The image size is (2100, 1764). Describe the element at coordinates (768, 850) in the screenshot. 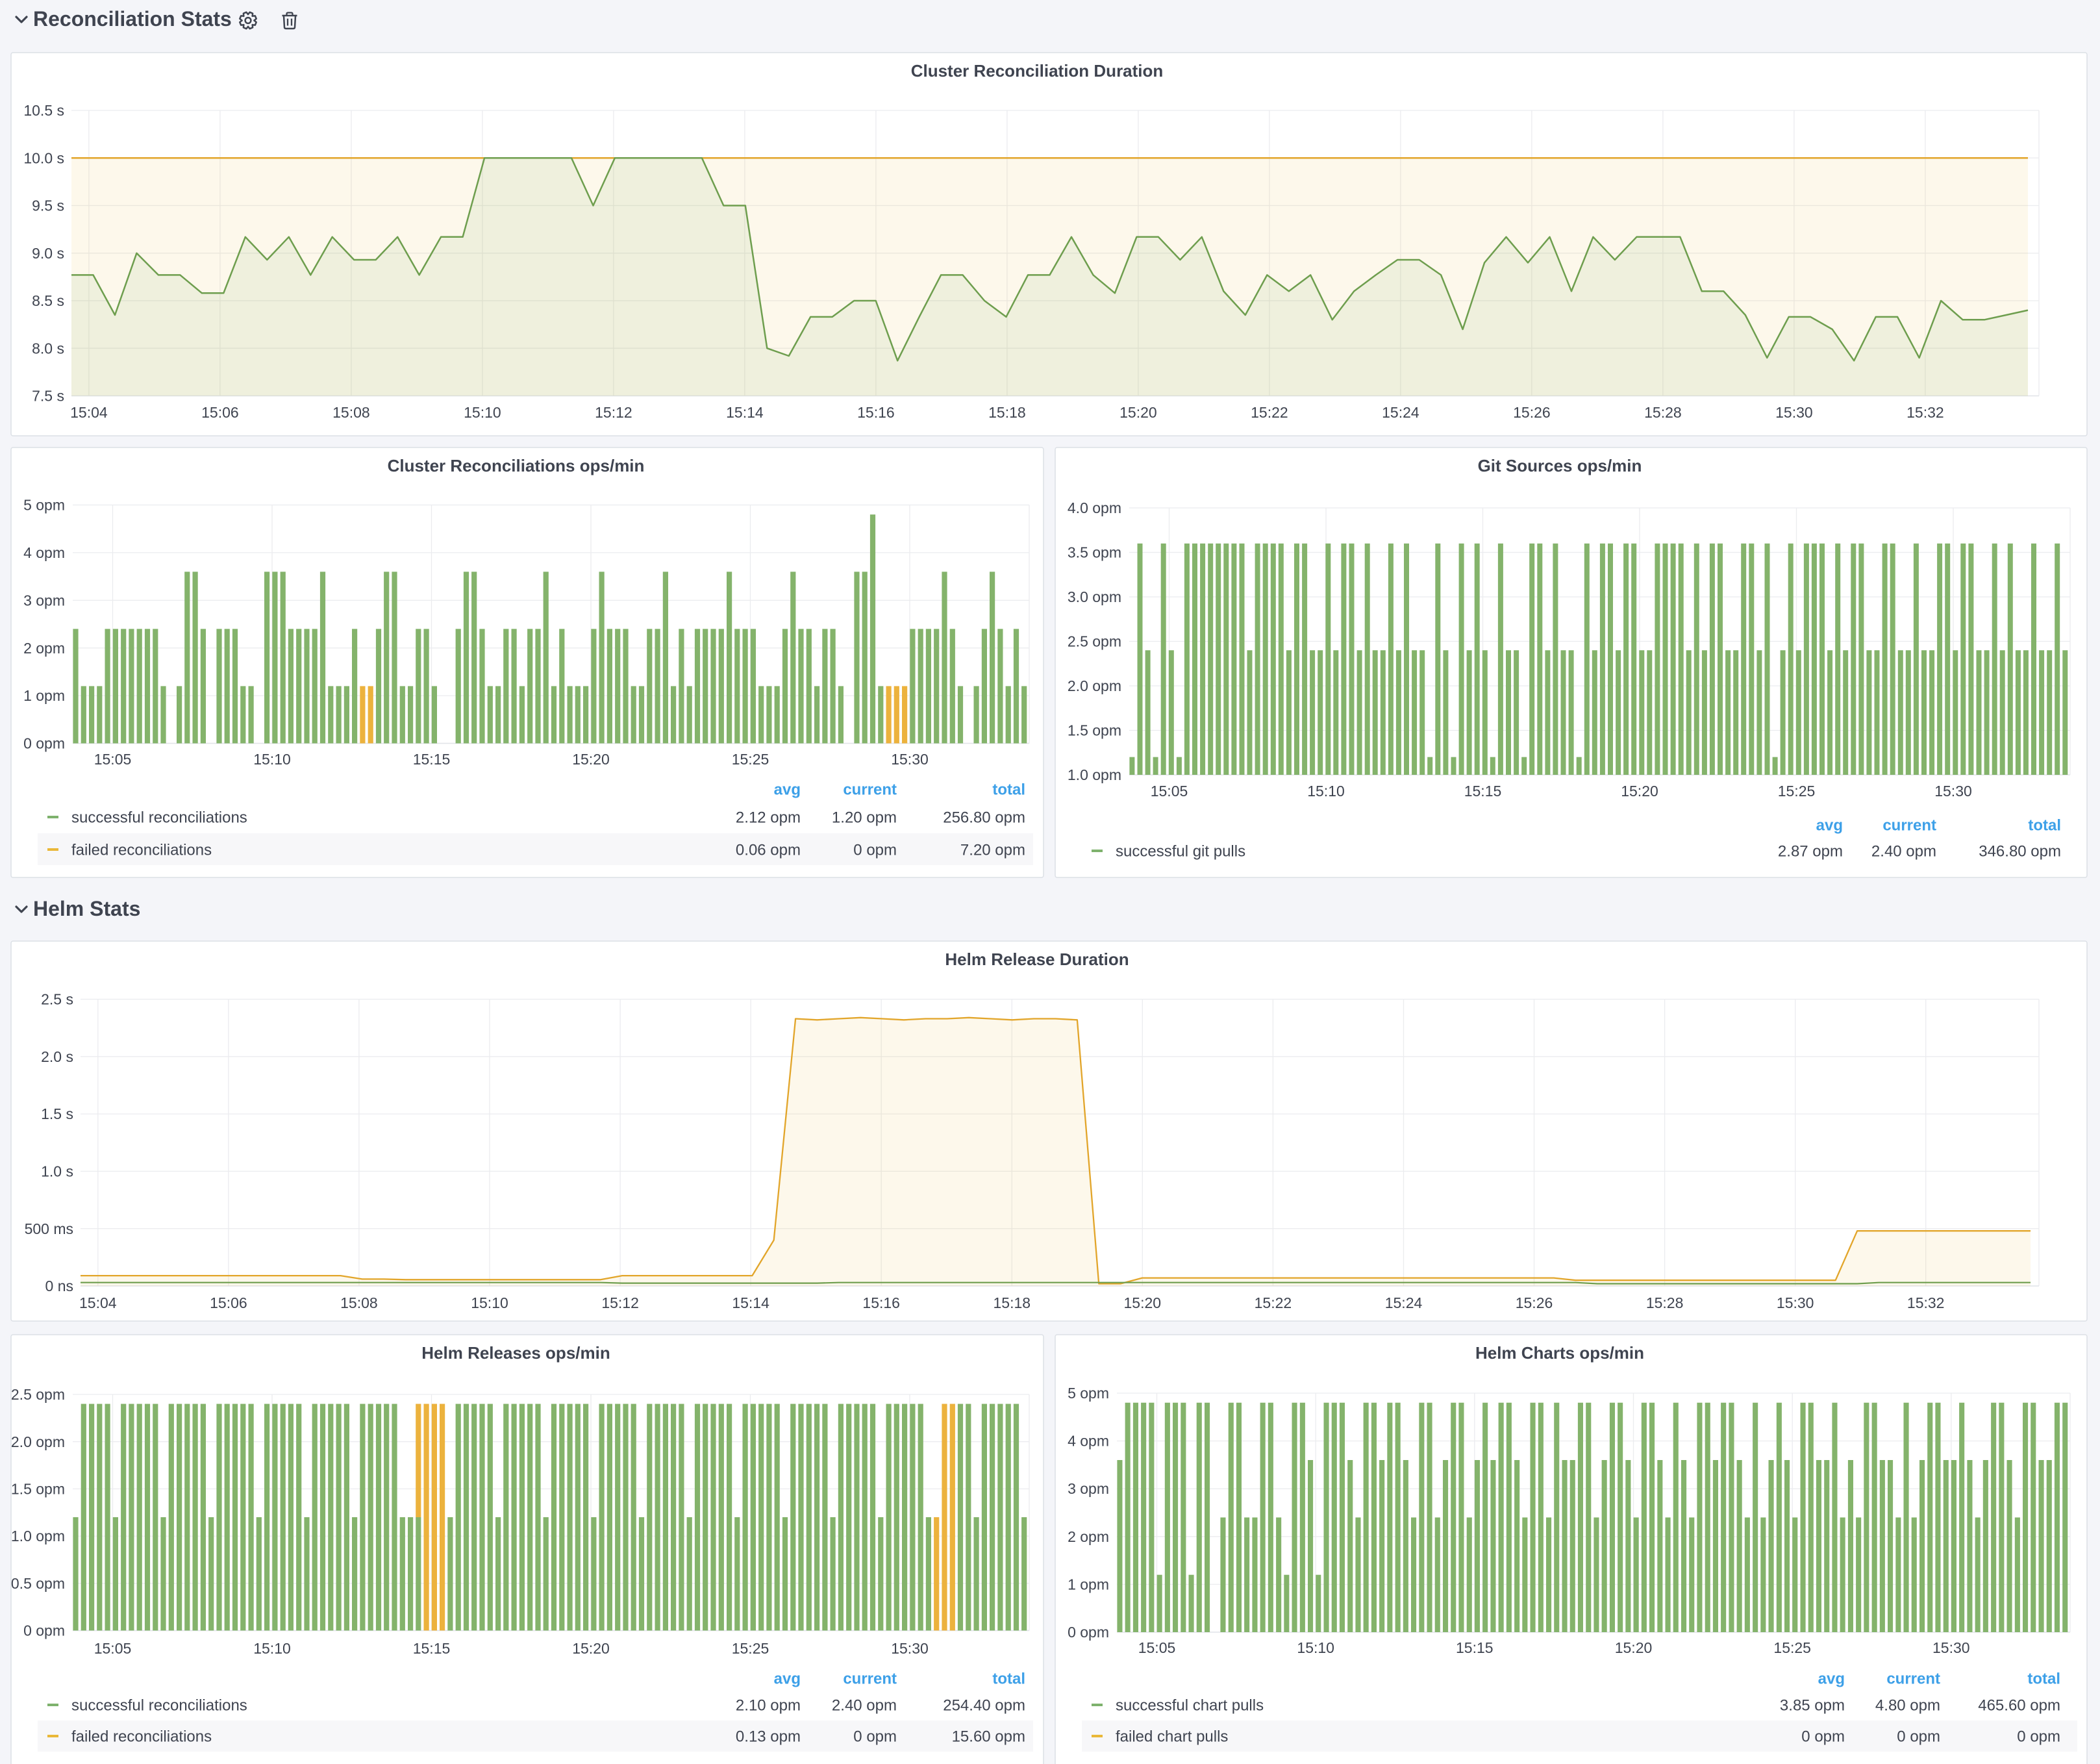

I see `svg-text: 0.06 opm` at that location.